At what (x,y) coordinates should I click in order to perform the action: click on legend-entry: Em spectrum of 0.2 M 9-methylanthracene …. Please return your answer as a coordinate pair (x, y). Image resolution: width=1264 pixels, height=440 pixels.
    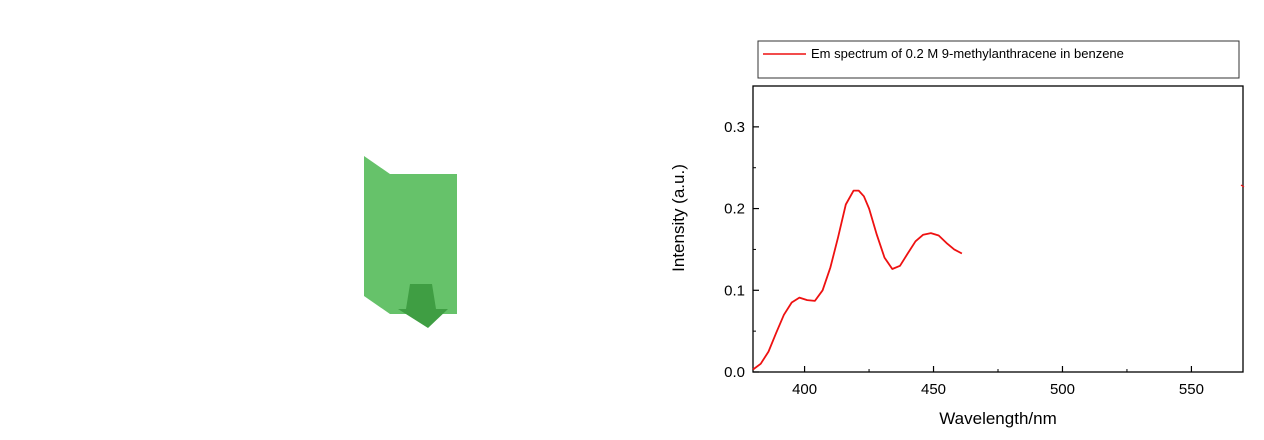
    Looking at the image, I should click on (967, 53).